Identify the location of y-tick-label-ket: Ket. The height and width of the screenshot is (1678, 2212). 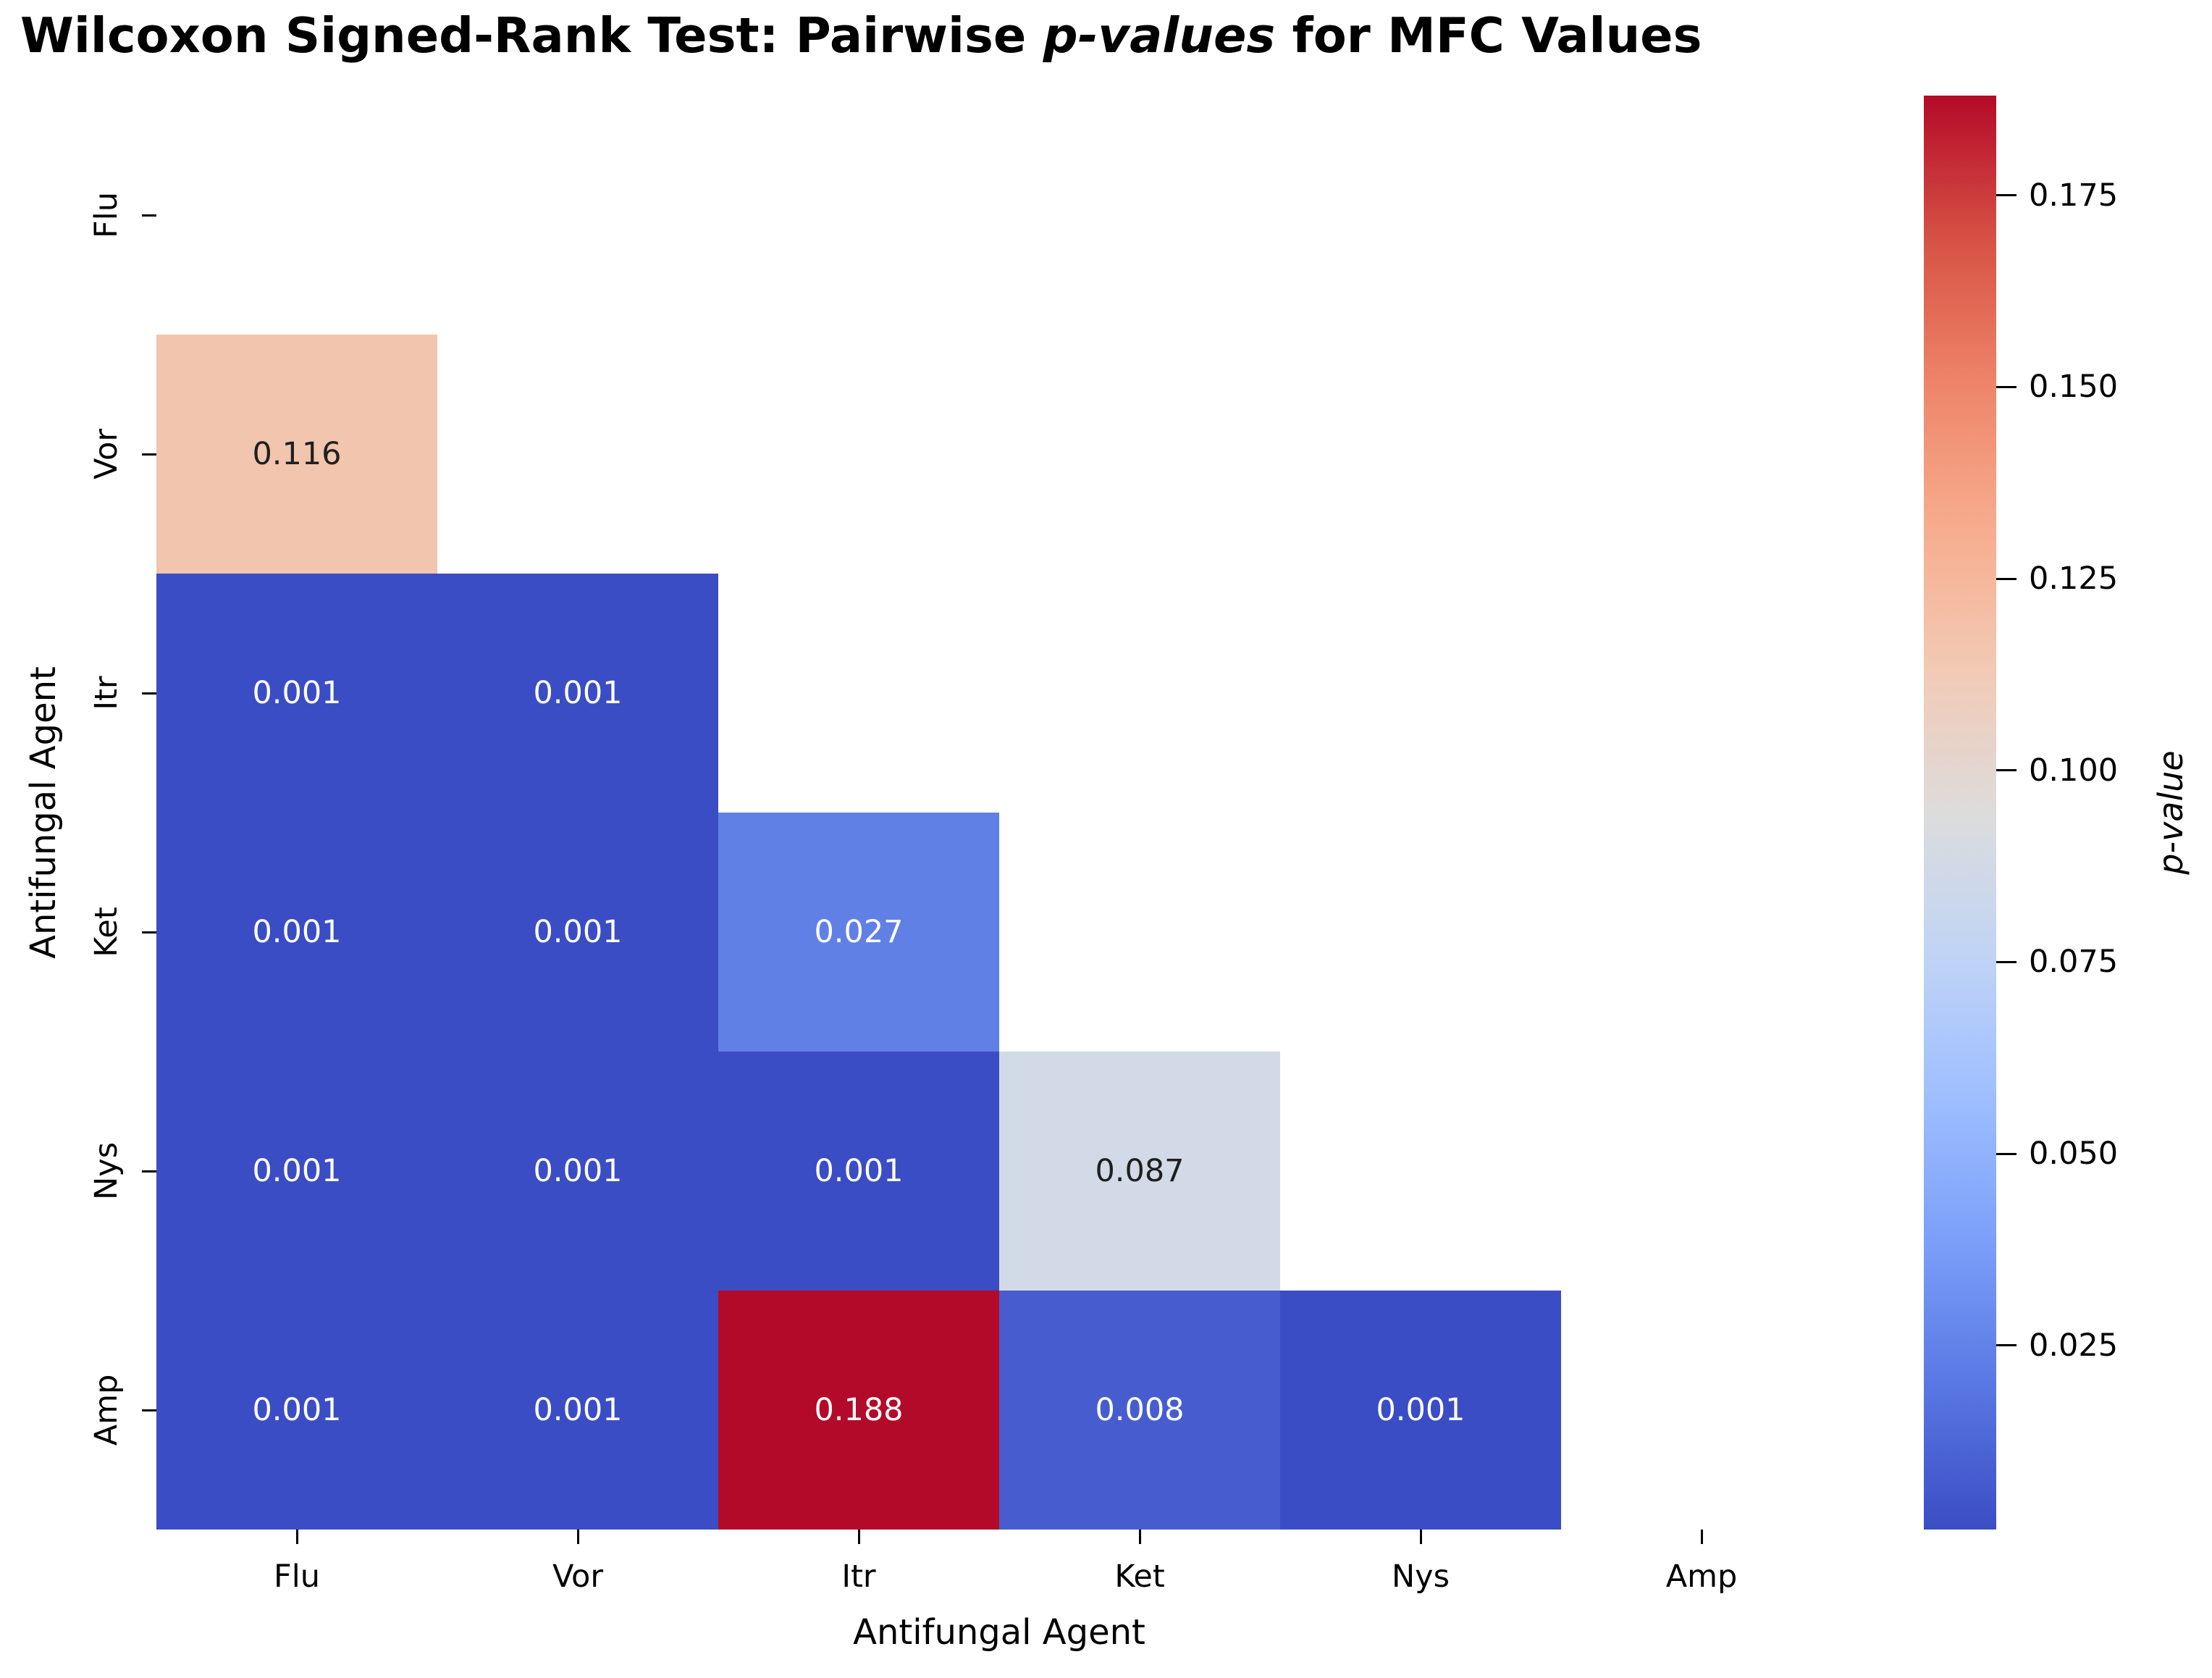
(107, 932).